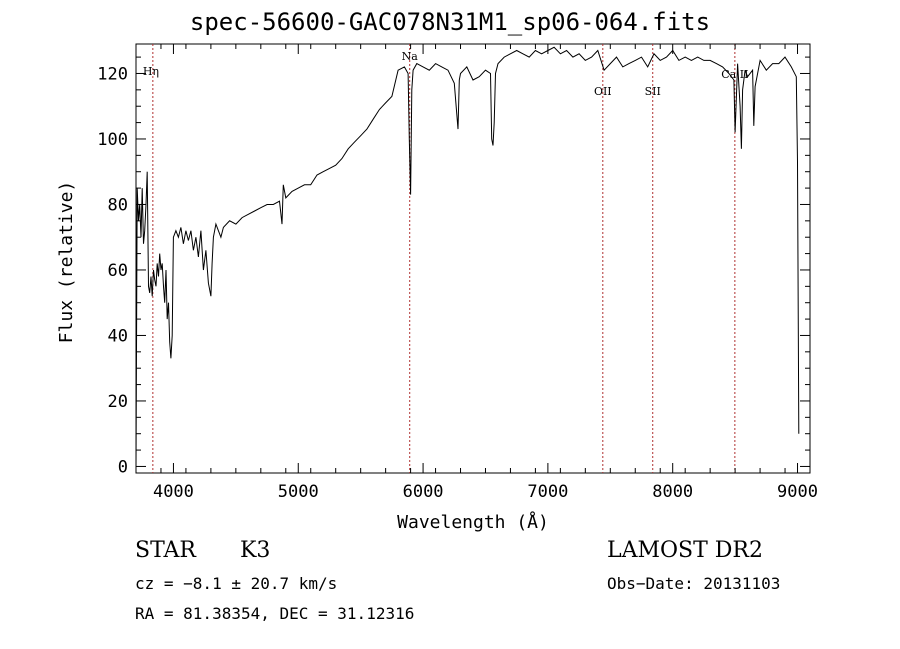 The width and height of the screenshot is (900, 649). What do you see at coordinates (118, 271) in the screenshot?
I see `y-tick-label: 60` at bounding box center [118, 271].